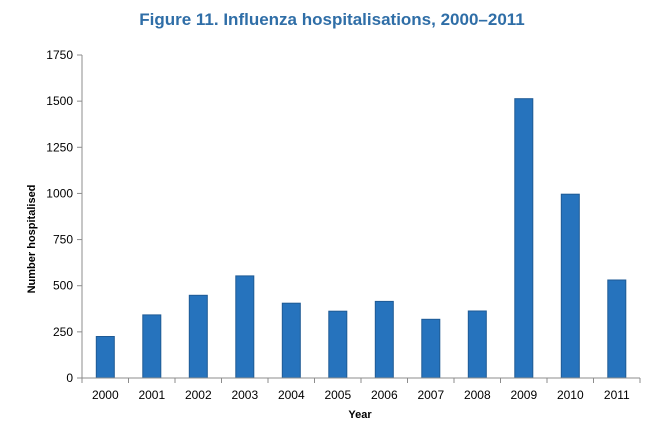 Image resolution: width=664 pixels, height=448 pixels. What do you see at coordinates (430, 395) in the screenshot?
I see `x-tick-label-2007: 2007` at bounding box center [430, 395].